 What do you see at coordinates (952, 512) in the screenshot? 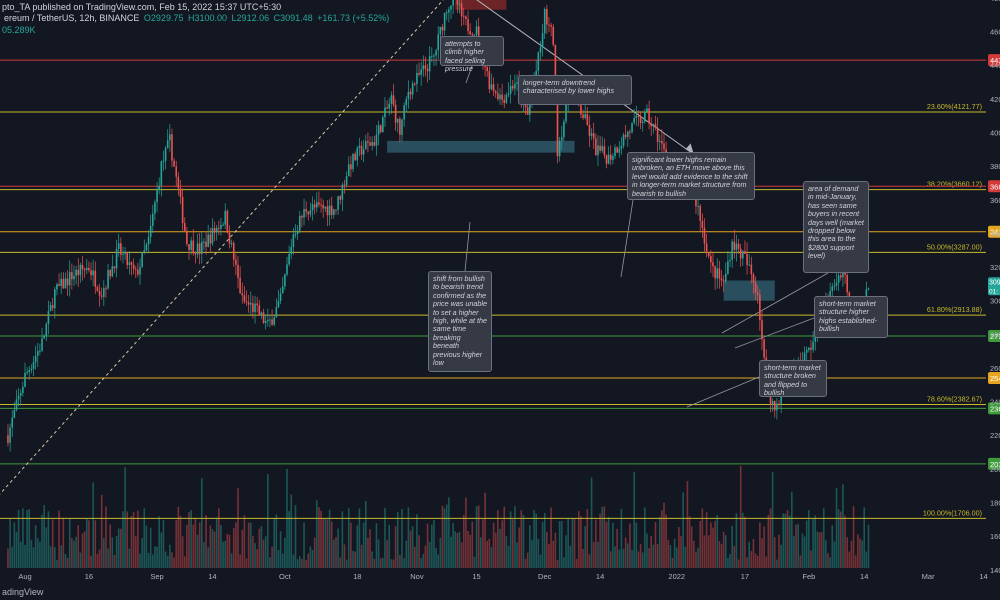
I see `fib-level-label: 100.00%(1706.00)` at bounding box center [952, 512].